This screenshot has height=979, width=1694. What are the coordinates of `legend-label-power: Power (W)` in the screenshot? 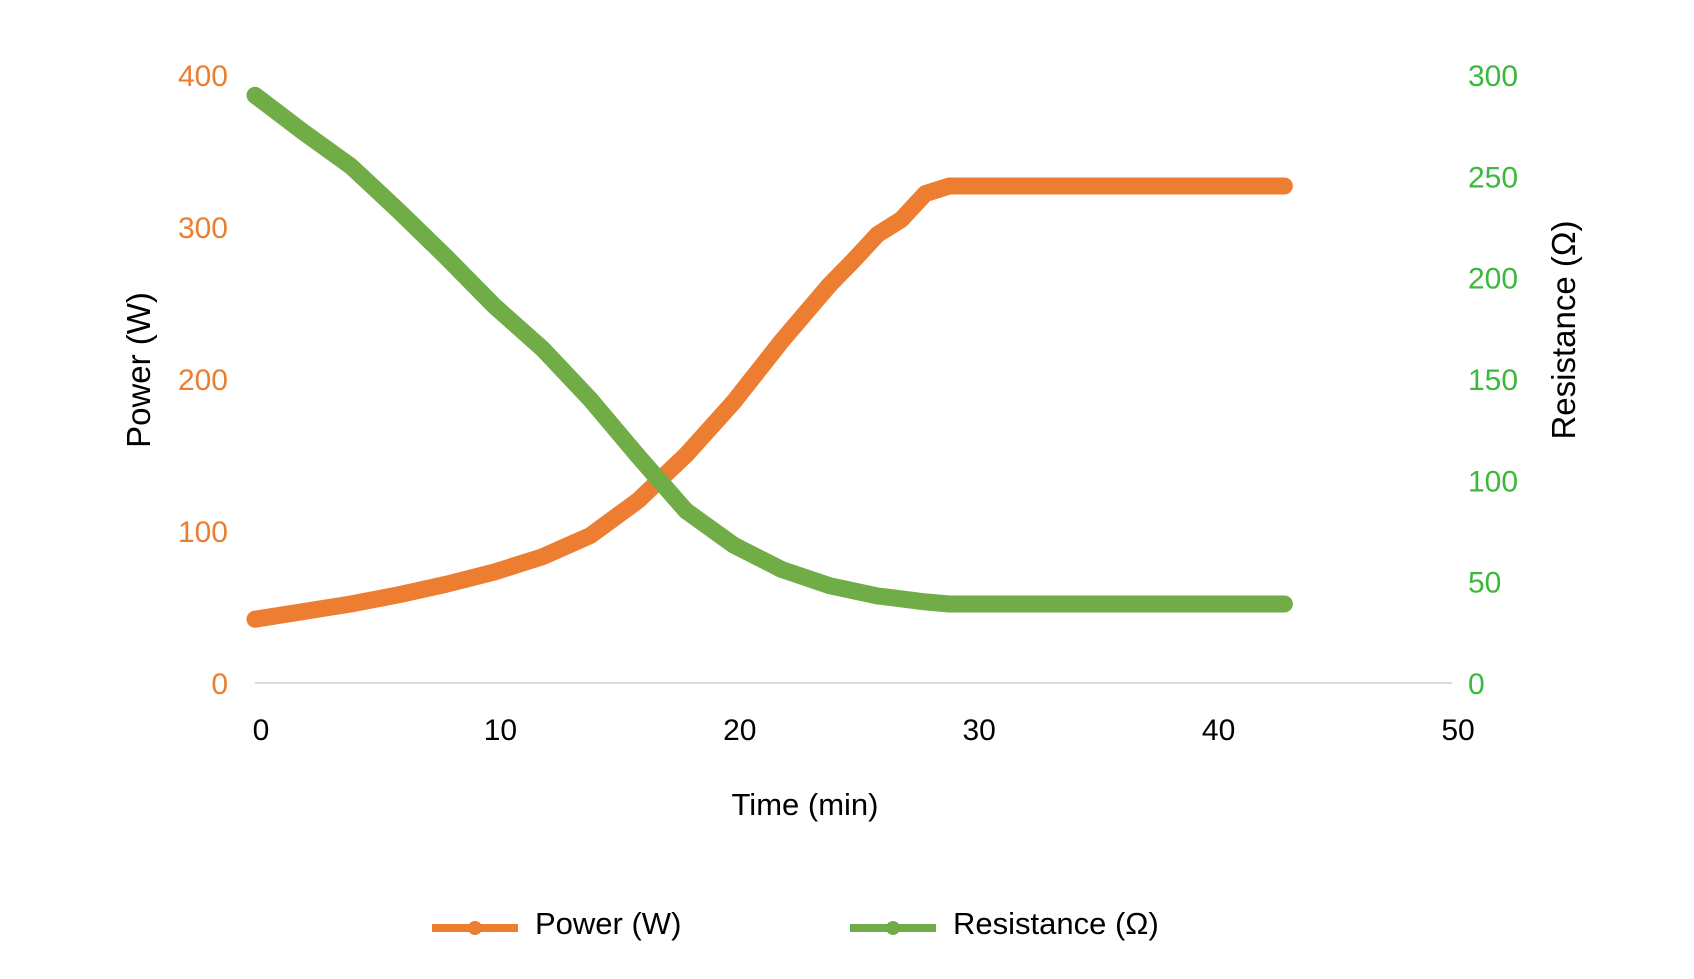 It's located at (608, 923).